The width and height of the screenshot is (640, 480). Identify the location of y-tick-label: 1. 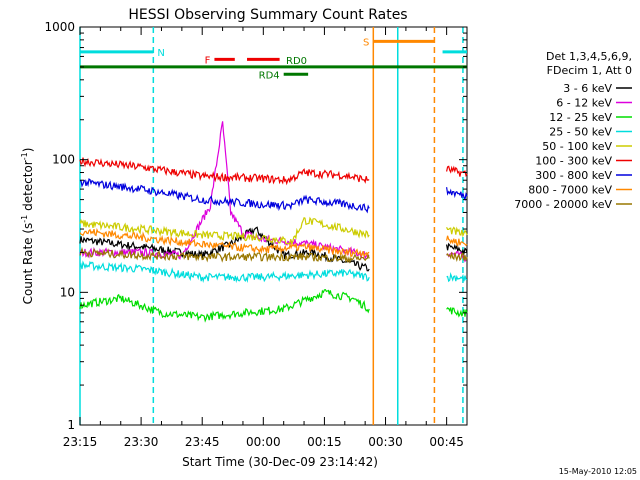
(71, 425).